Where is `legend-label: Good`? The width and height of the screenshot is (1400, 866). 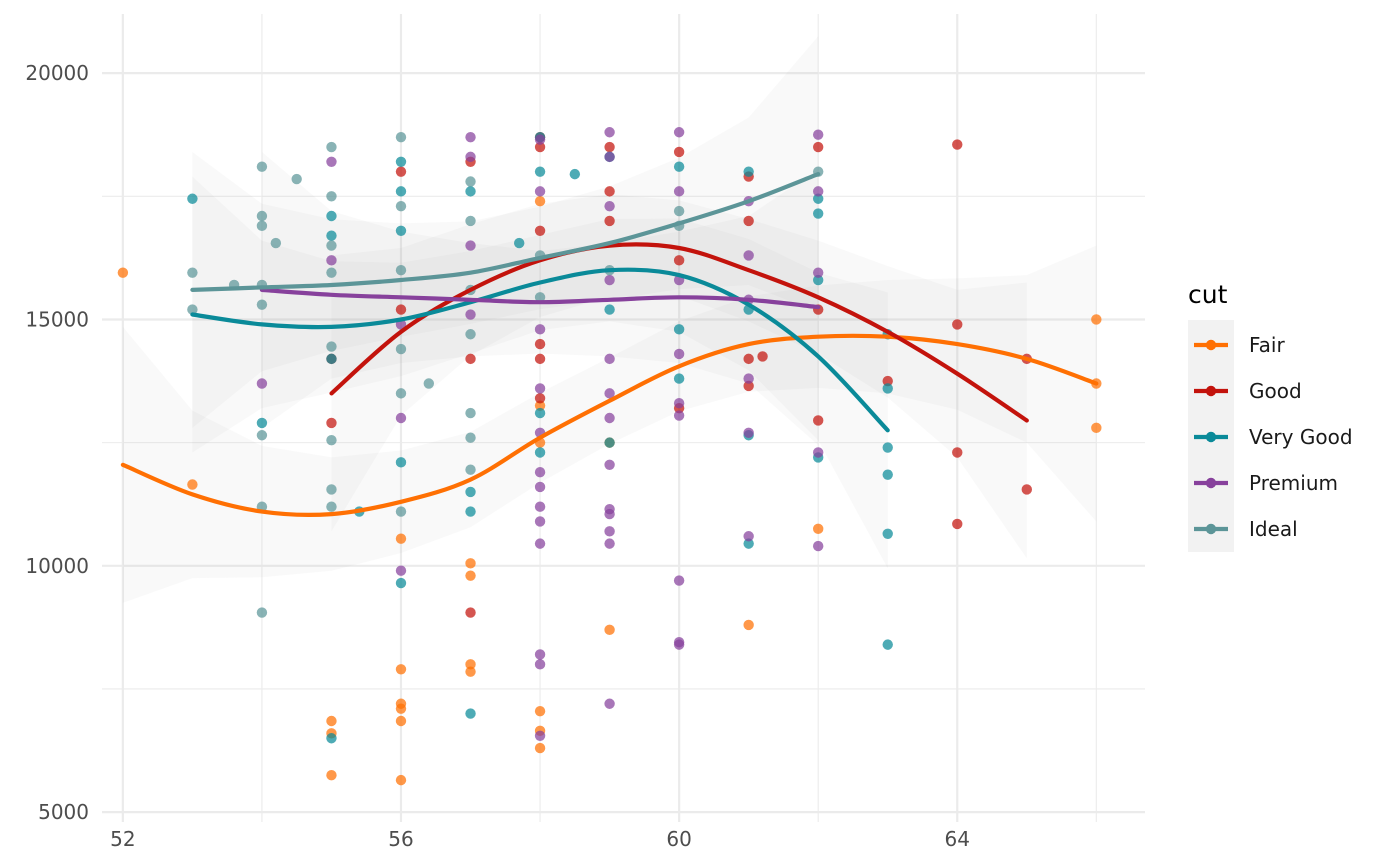 legend-label: Good is located at coordinates (1275, 391).